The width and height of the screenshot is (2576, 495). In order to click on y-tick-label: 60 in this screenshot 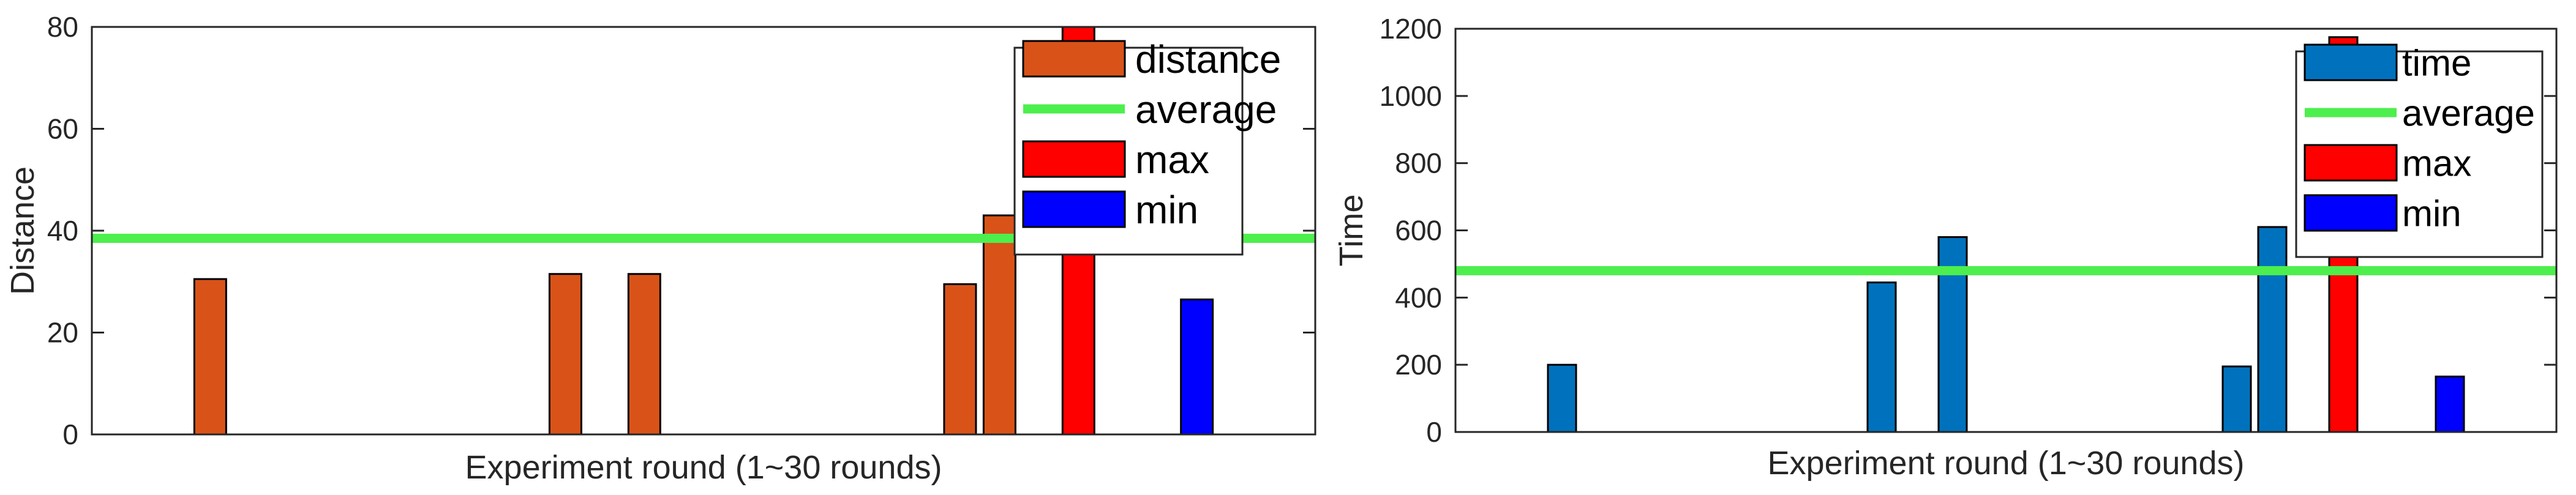, I will do `click(62, 129)`.